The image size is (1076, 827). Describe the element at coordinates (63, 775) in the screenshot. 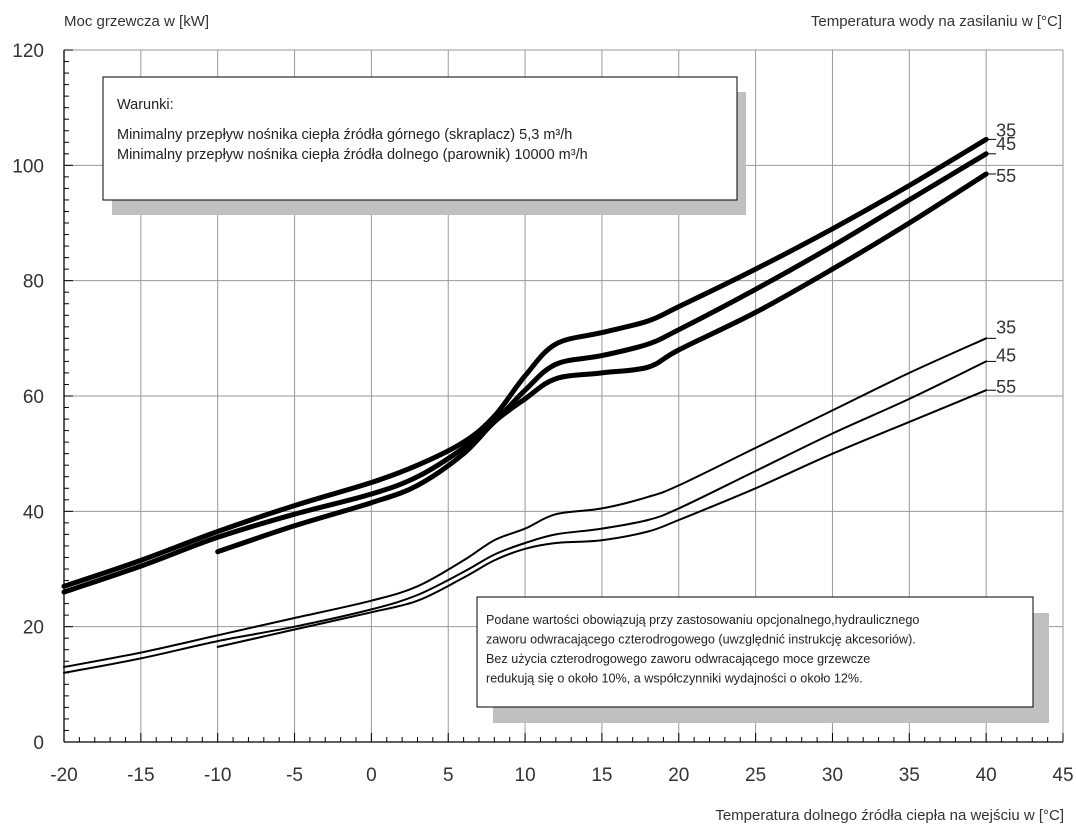

I see `x-tick-label: -20` at that location.